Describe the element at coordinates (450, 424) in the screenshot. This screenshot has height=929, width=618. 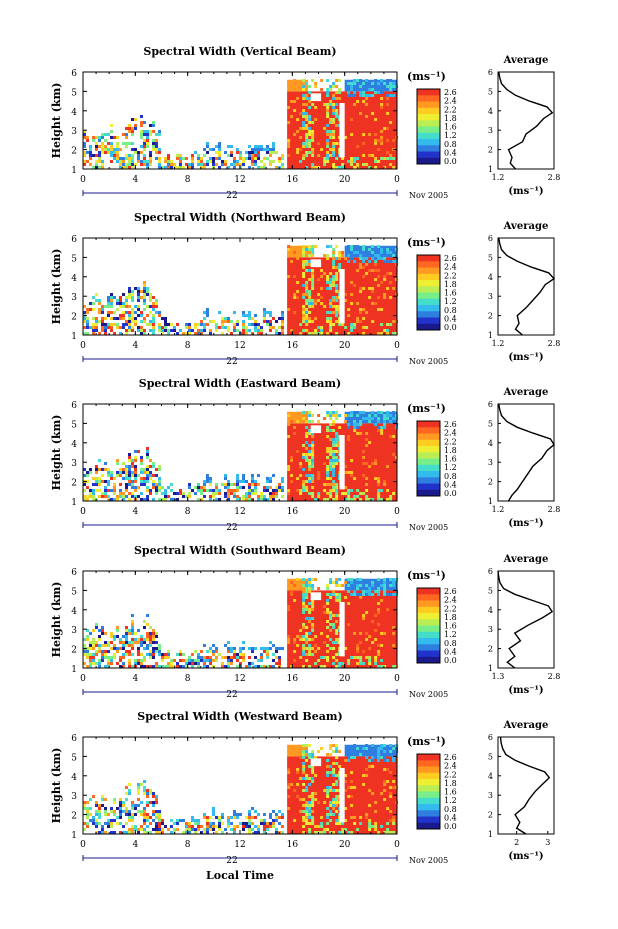
I see `colorbar-tick-label: 2.6` at that location.